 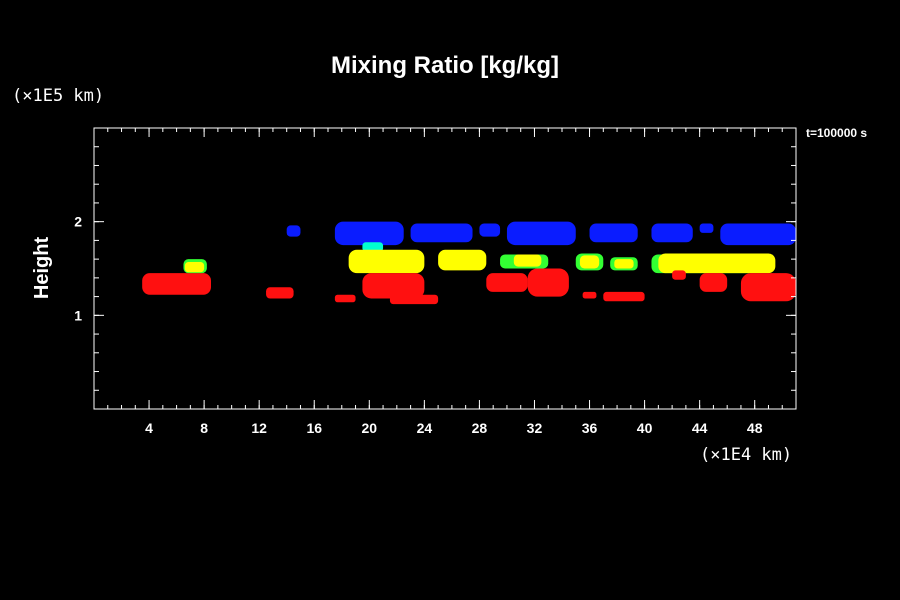 I want to click on x-tick-label: 24, so click(x=425, y=428).